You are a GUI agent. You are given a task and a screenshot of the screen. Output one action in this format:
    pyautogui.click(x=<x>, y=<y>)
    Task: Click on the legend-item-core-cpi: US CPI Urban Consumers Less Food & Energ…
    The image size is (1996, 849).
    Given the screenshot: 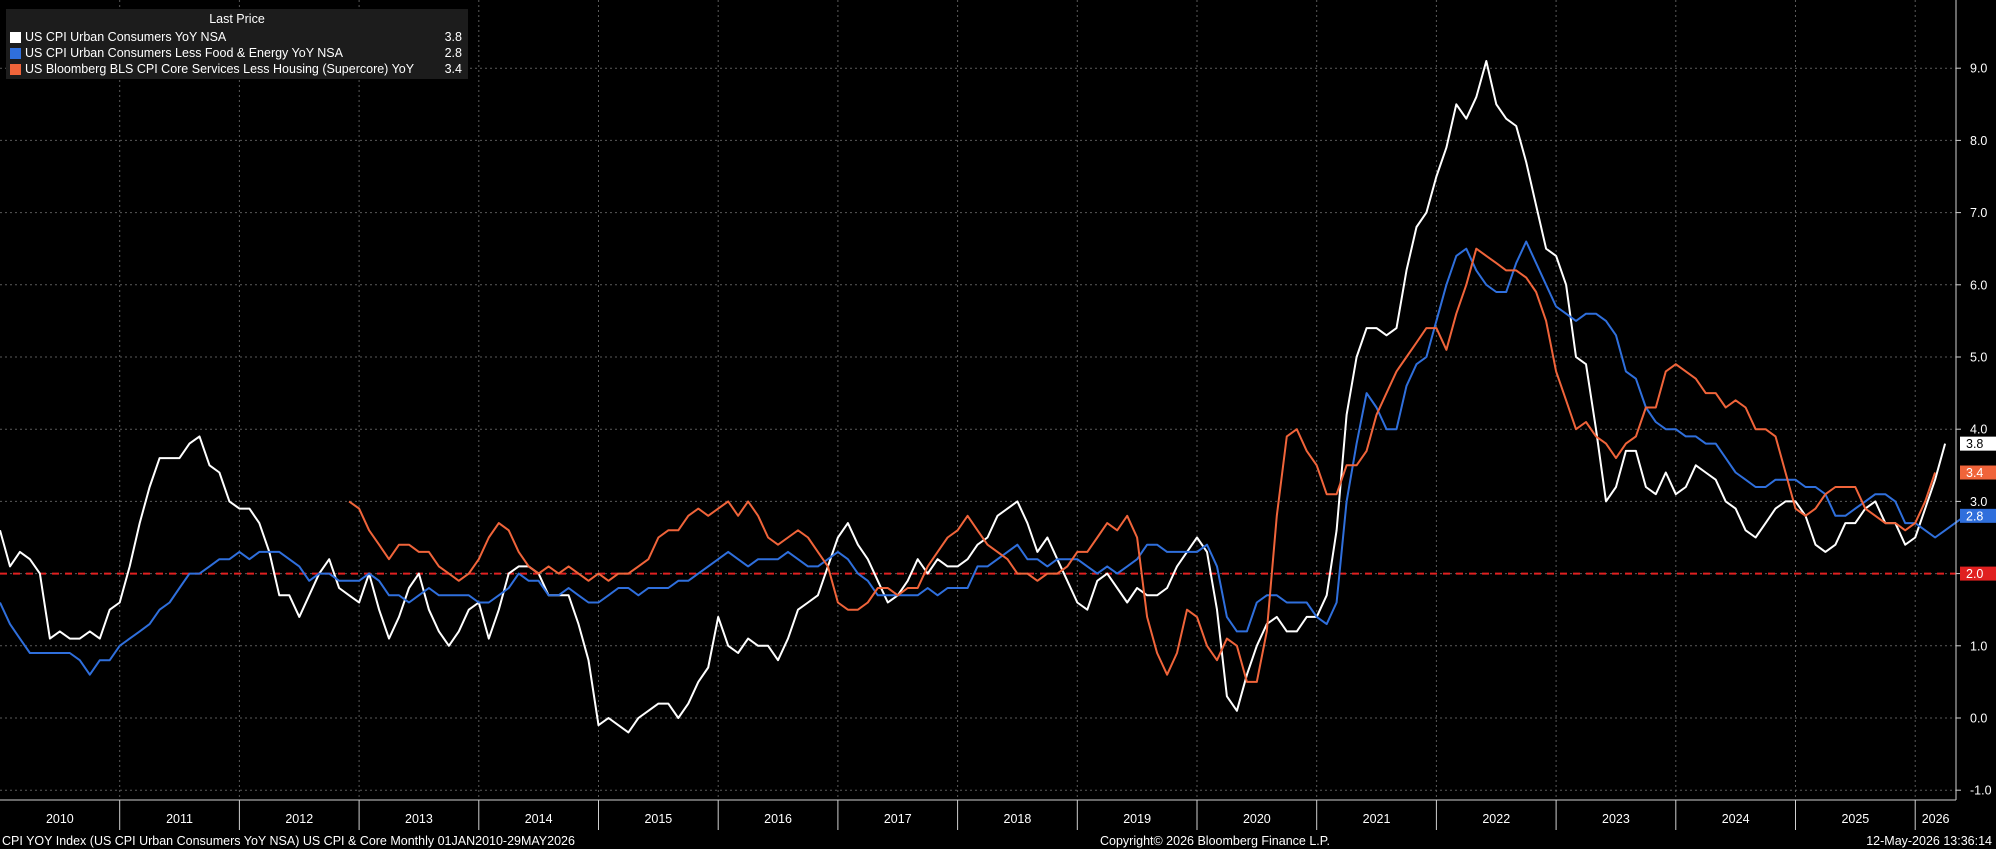 What is the action you would take?
    pyautogui.click(x=237, y=53)
    